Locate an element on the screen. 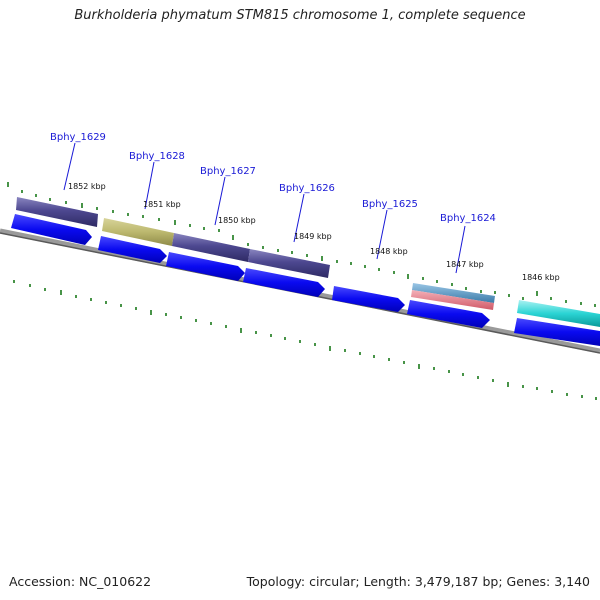 Image resolution: width=600 pixels, height=600 pixels. position-label: 1847 kbp is located at coordinates (465, 264).